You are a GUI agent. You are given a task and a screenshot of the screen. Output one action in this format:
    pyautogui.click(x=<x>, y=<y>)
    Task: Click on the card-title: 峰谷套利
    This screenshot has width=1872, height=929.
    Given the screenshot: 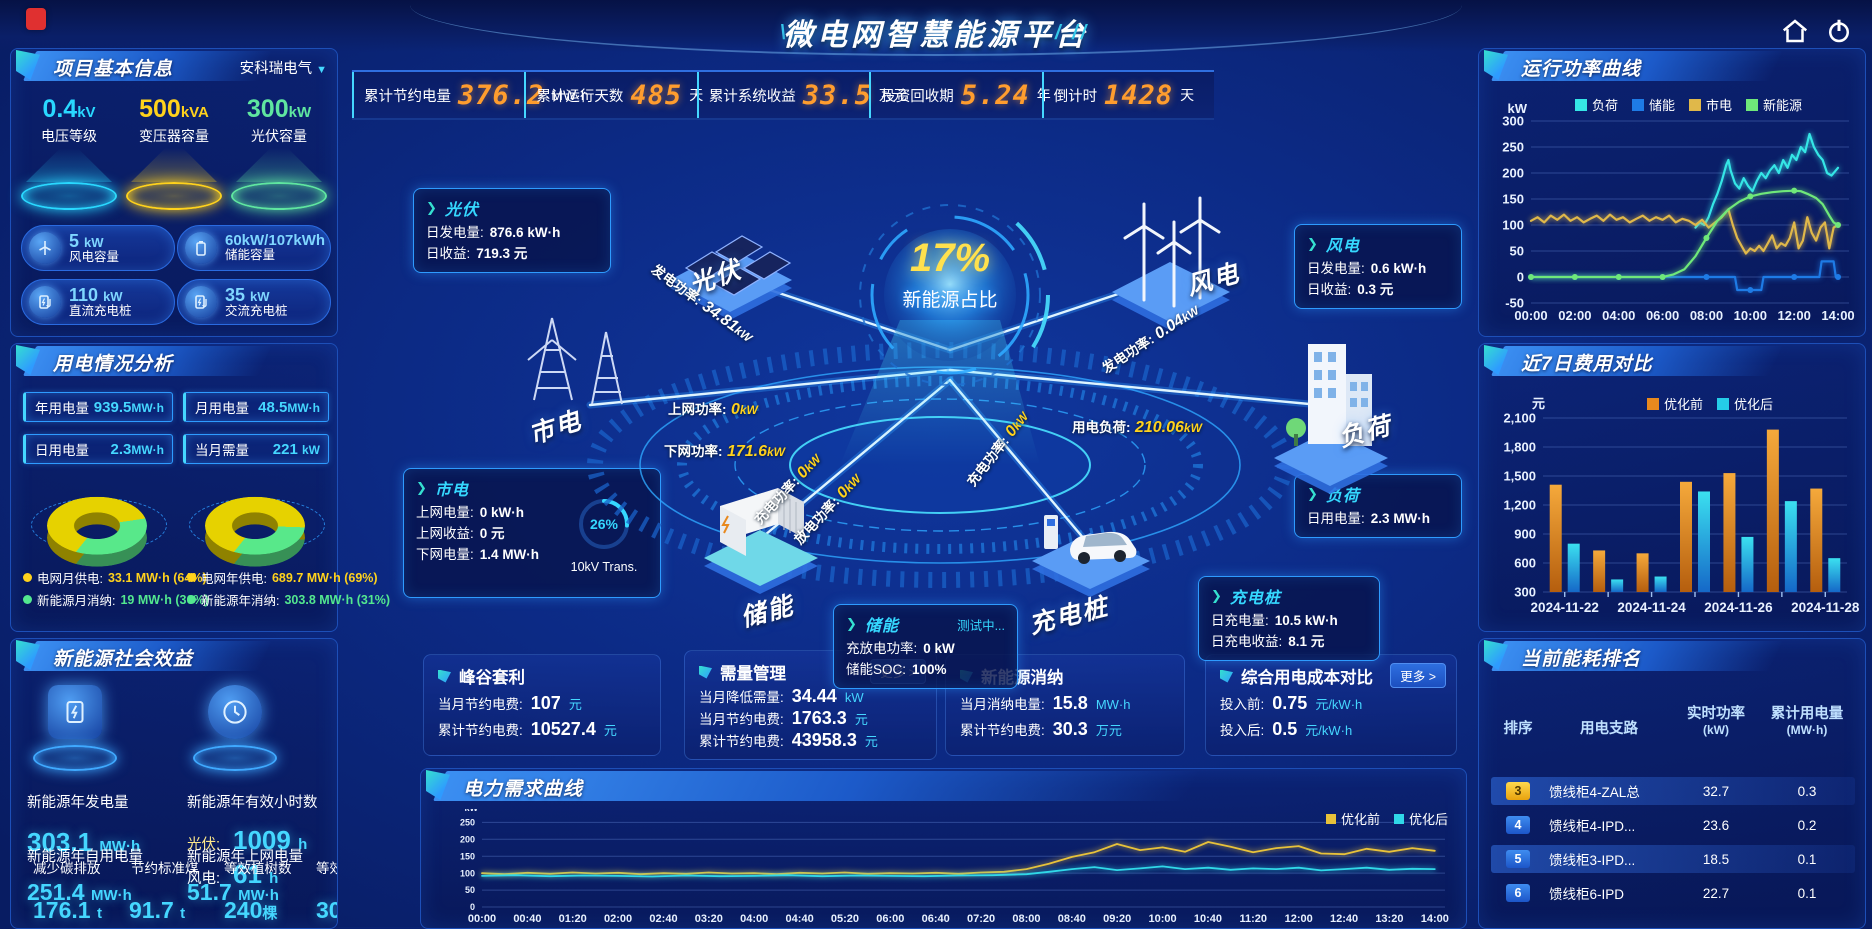 What is the action you would take?
    pyautogui.click(x=492, y=678)
    